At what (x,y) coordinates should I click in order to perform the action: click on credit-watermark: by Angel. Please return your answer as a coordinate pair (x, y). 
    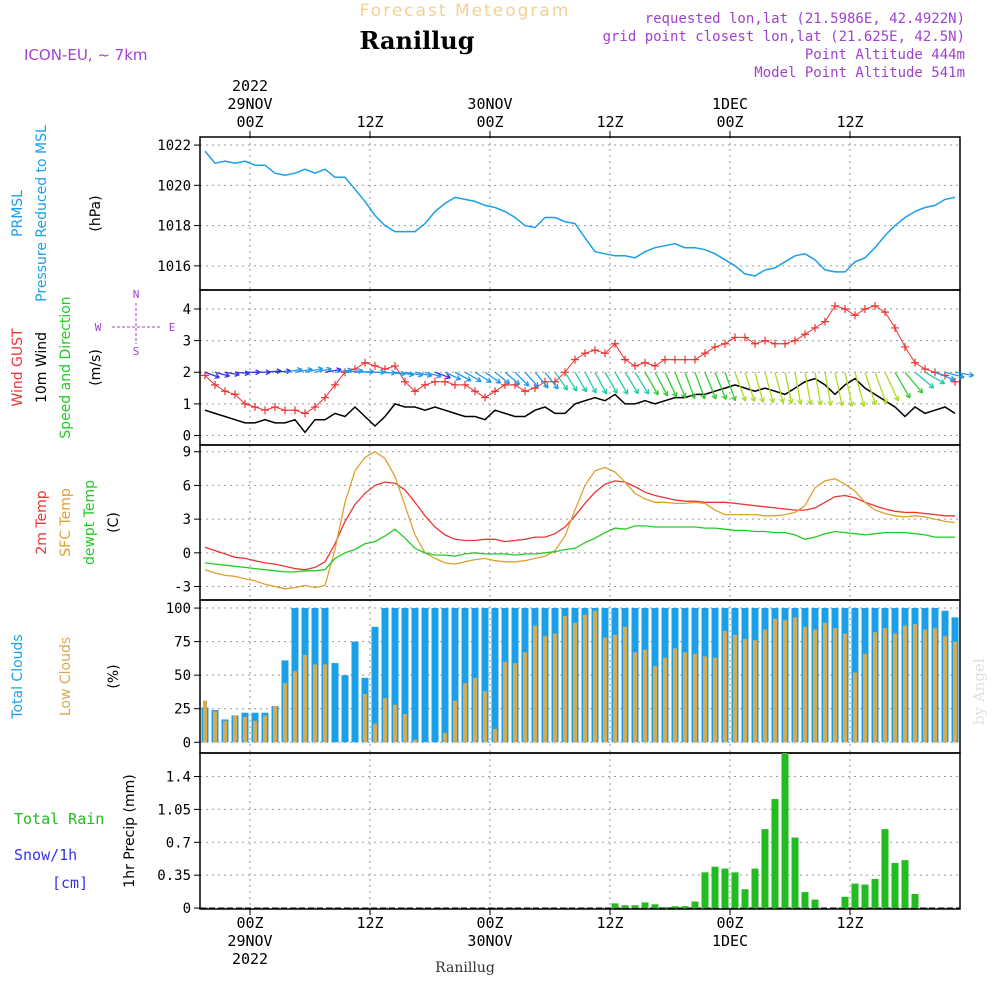
    Looking at the image, I should click on (979, 691).